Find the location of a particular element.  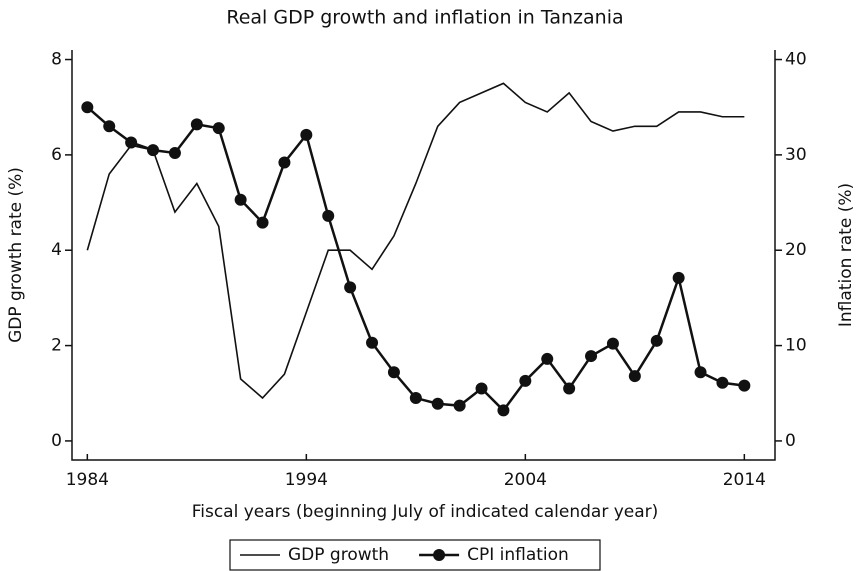

x-tick-label: 2014 is located at coordinates (744, 480).